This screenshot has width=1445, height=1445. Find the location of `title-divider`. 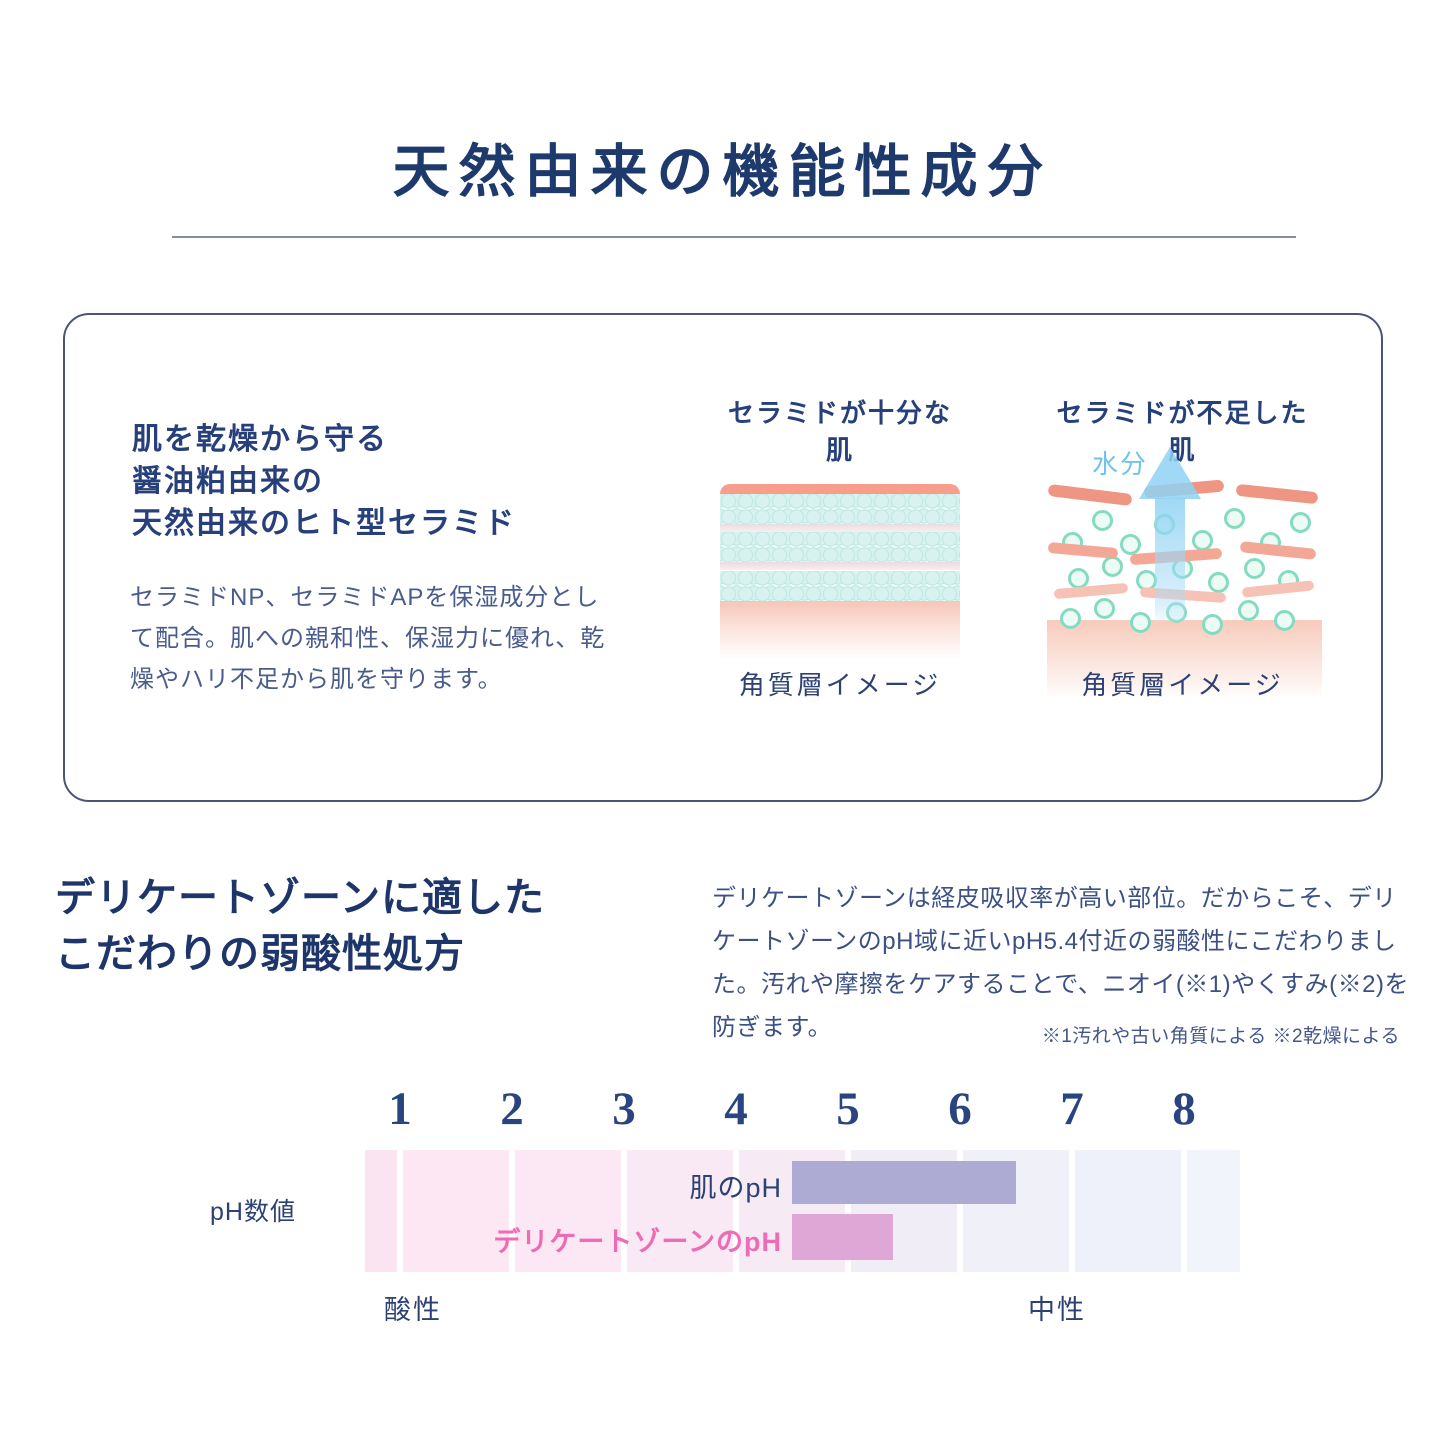

title-divider is located at coordinates (734, 237).